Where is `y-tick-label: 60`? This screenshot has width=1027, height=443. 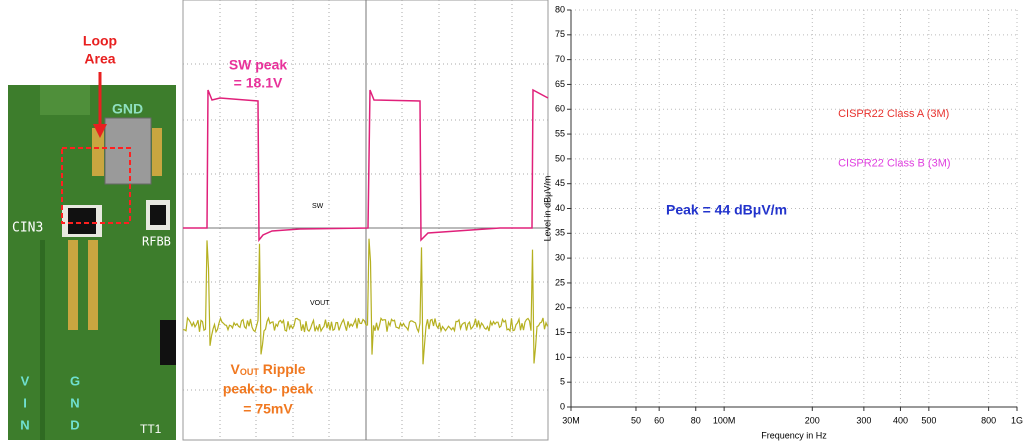 y-tick-label: 60 is located at coordinates (560, 109).